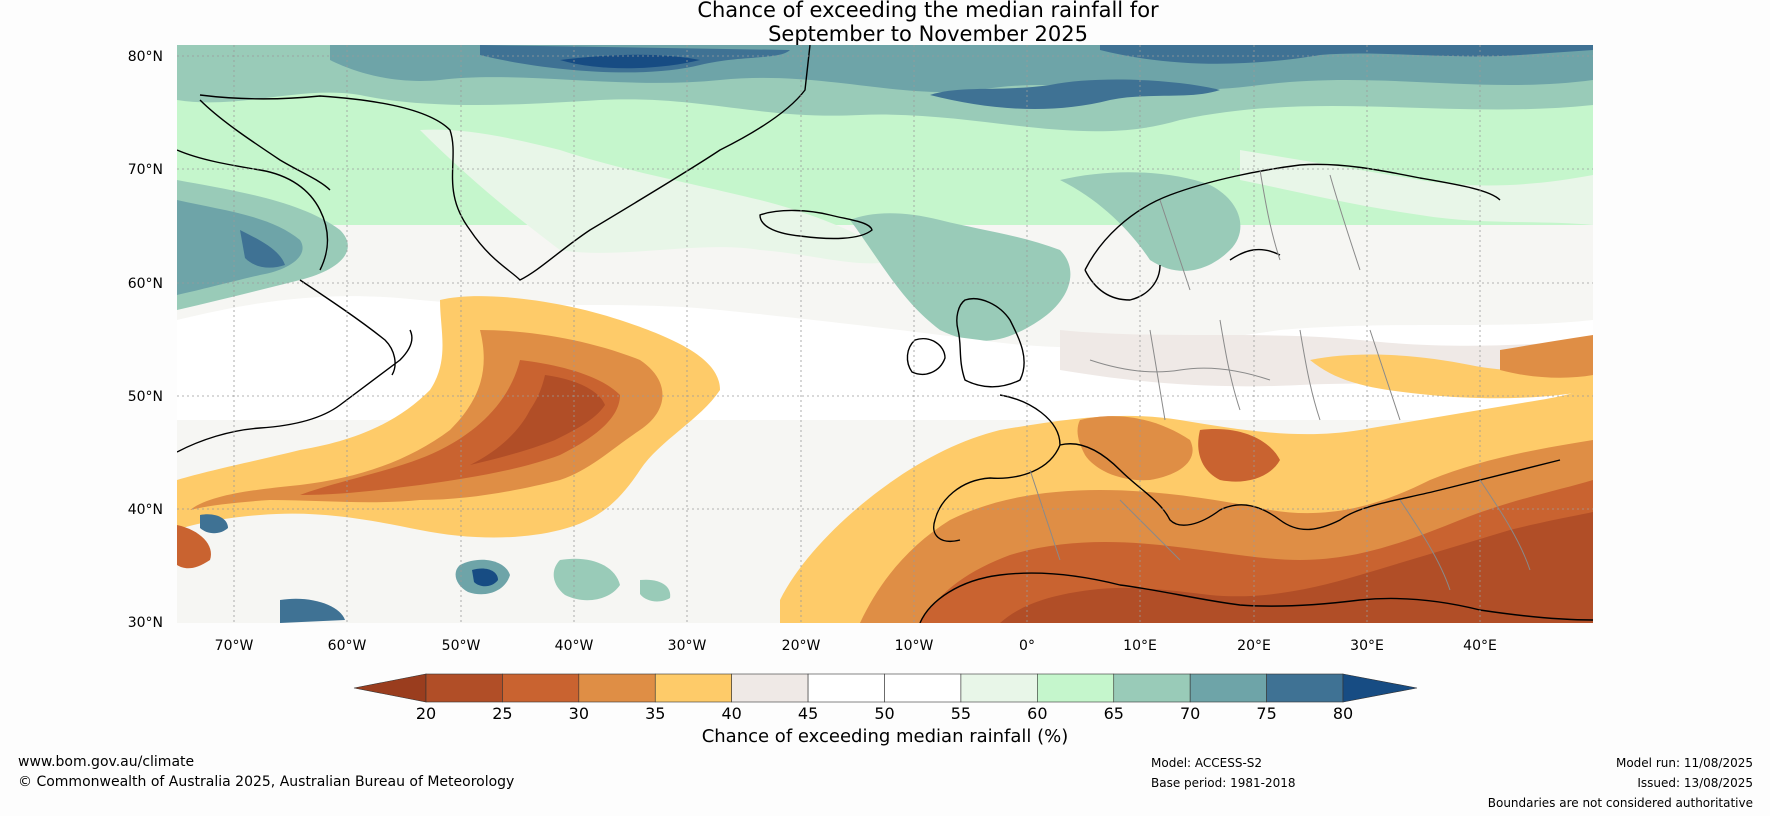 The height and width of the screenshot is (816, 1770). I want to click on colorbar-title: Chance of exceeding median rainfall (%), so click(885, 736).